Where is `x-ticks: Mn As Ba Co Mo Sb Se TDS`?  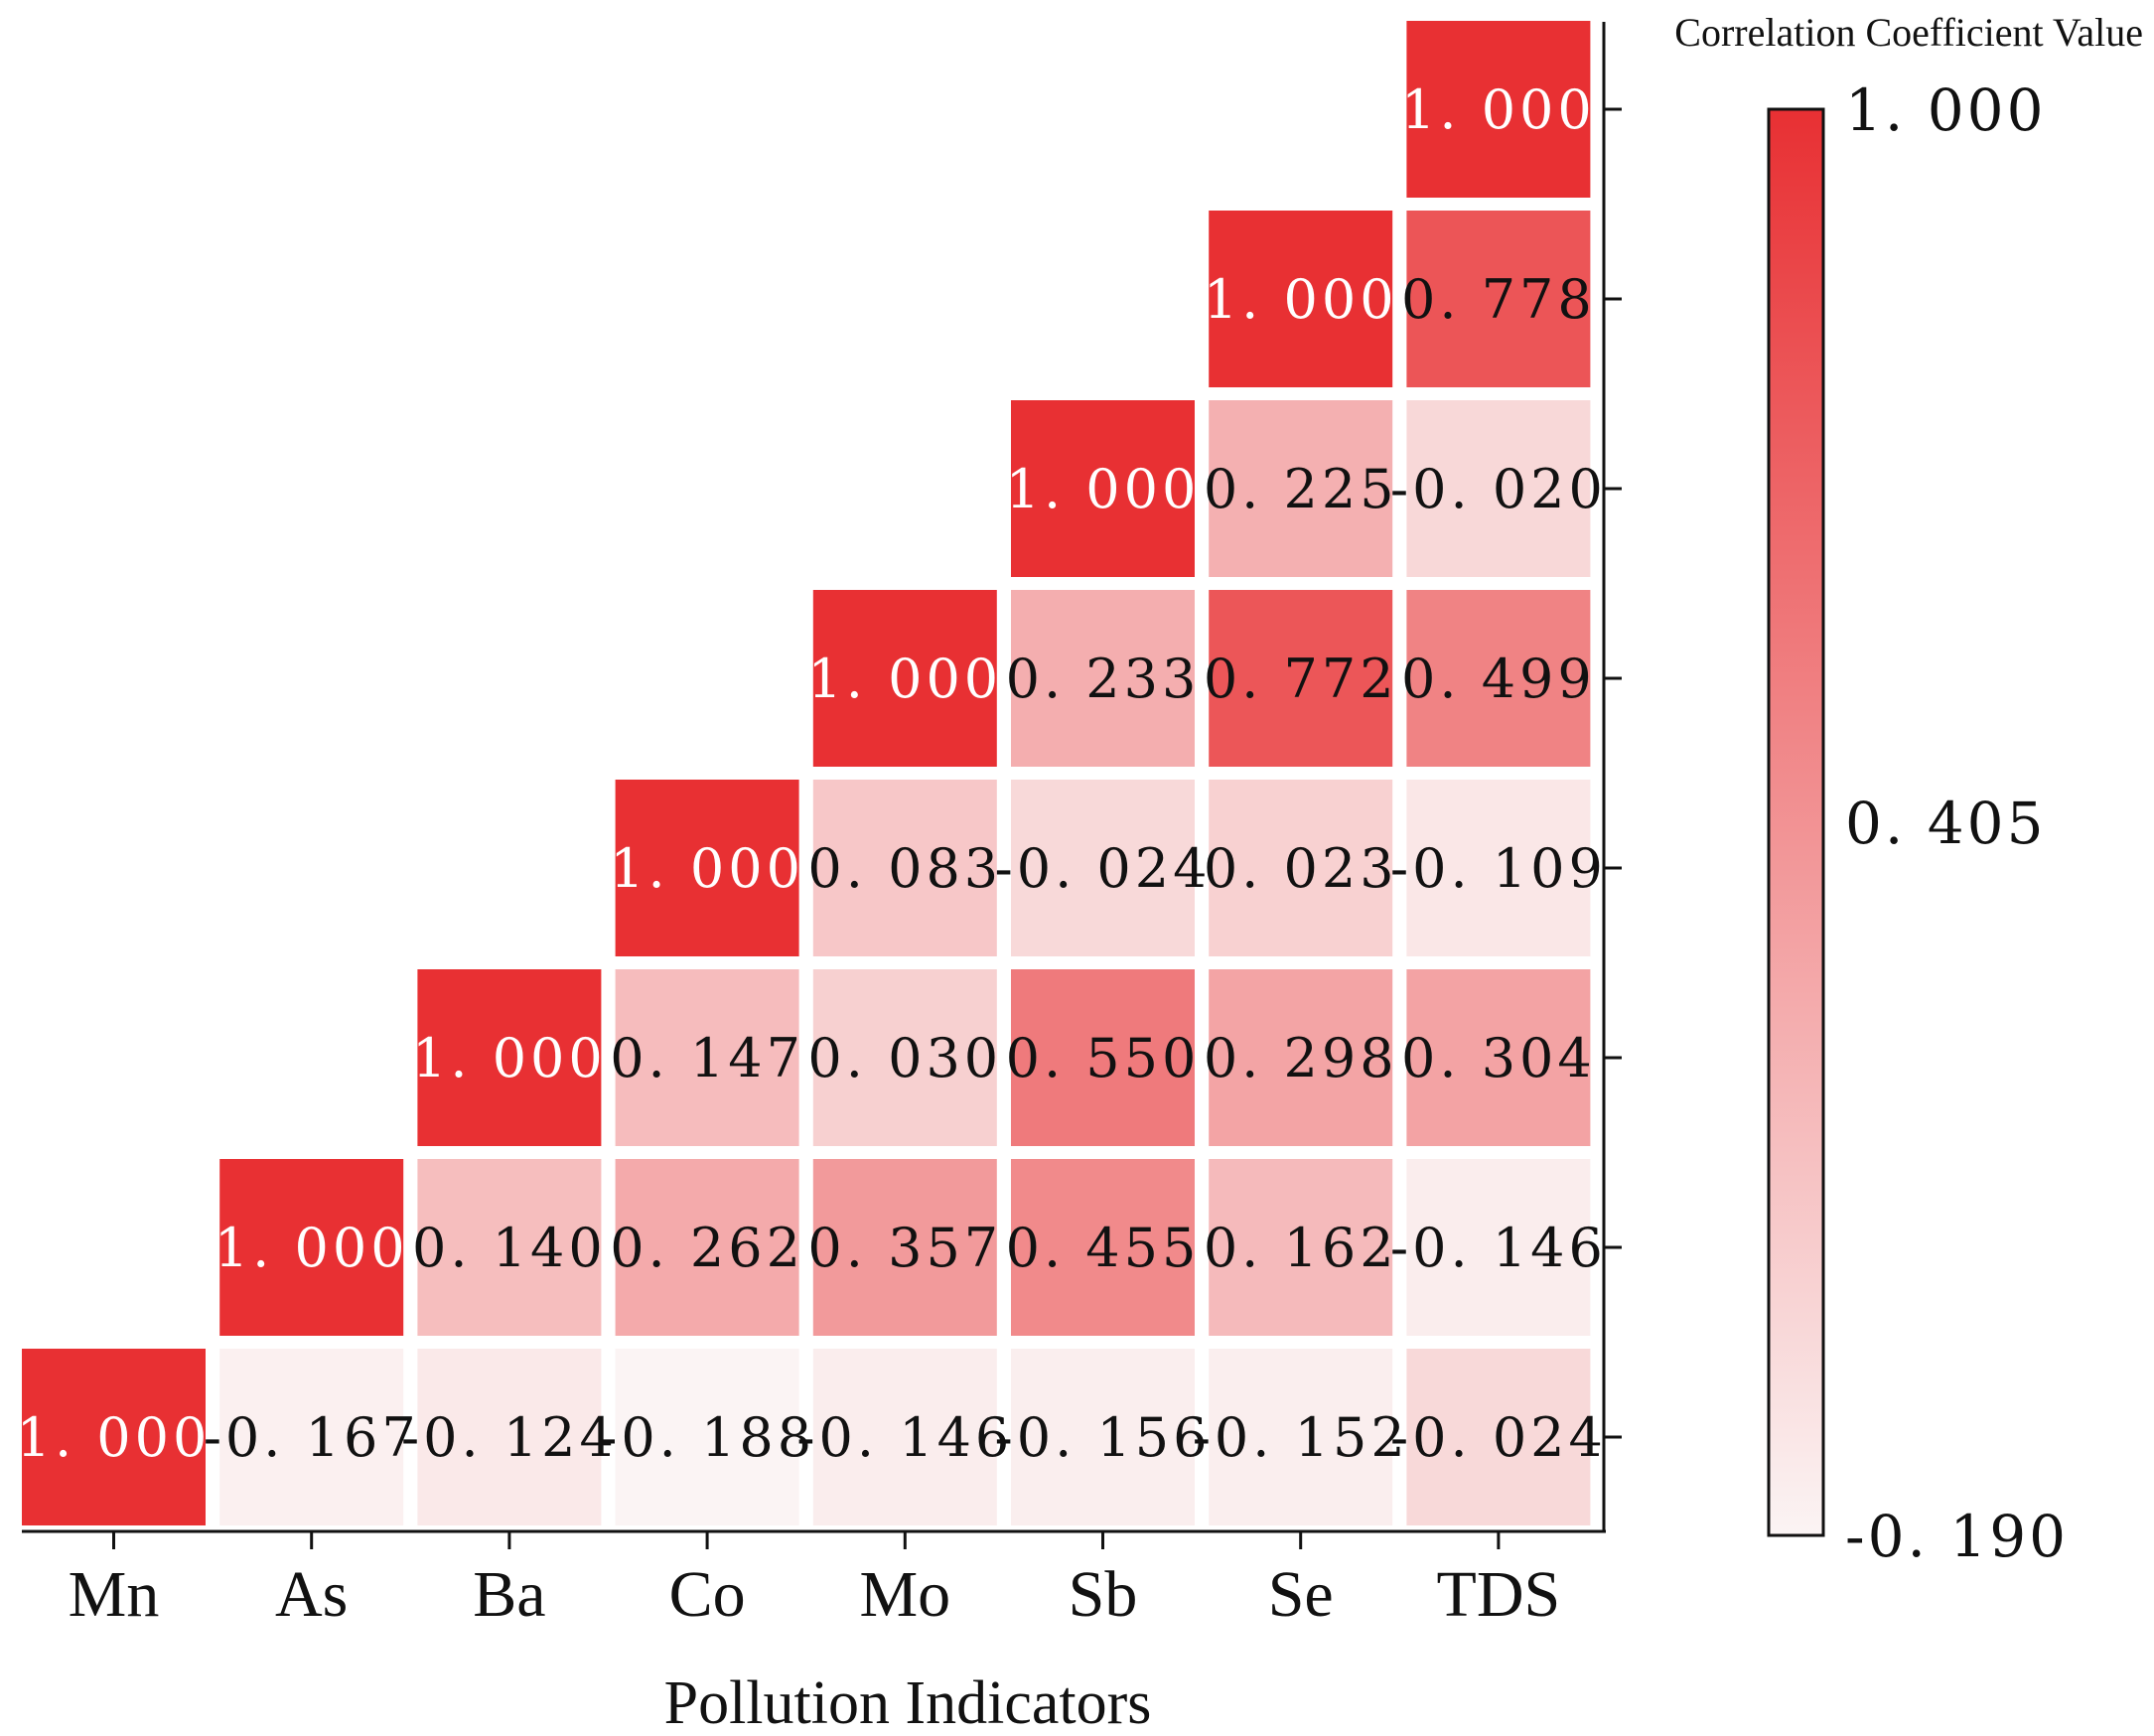
x-ticks: Mn As Ba Co Mo Sb Se TDS is located at coordinates (815, 1581).